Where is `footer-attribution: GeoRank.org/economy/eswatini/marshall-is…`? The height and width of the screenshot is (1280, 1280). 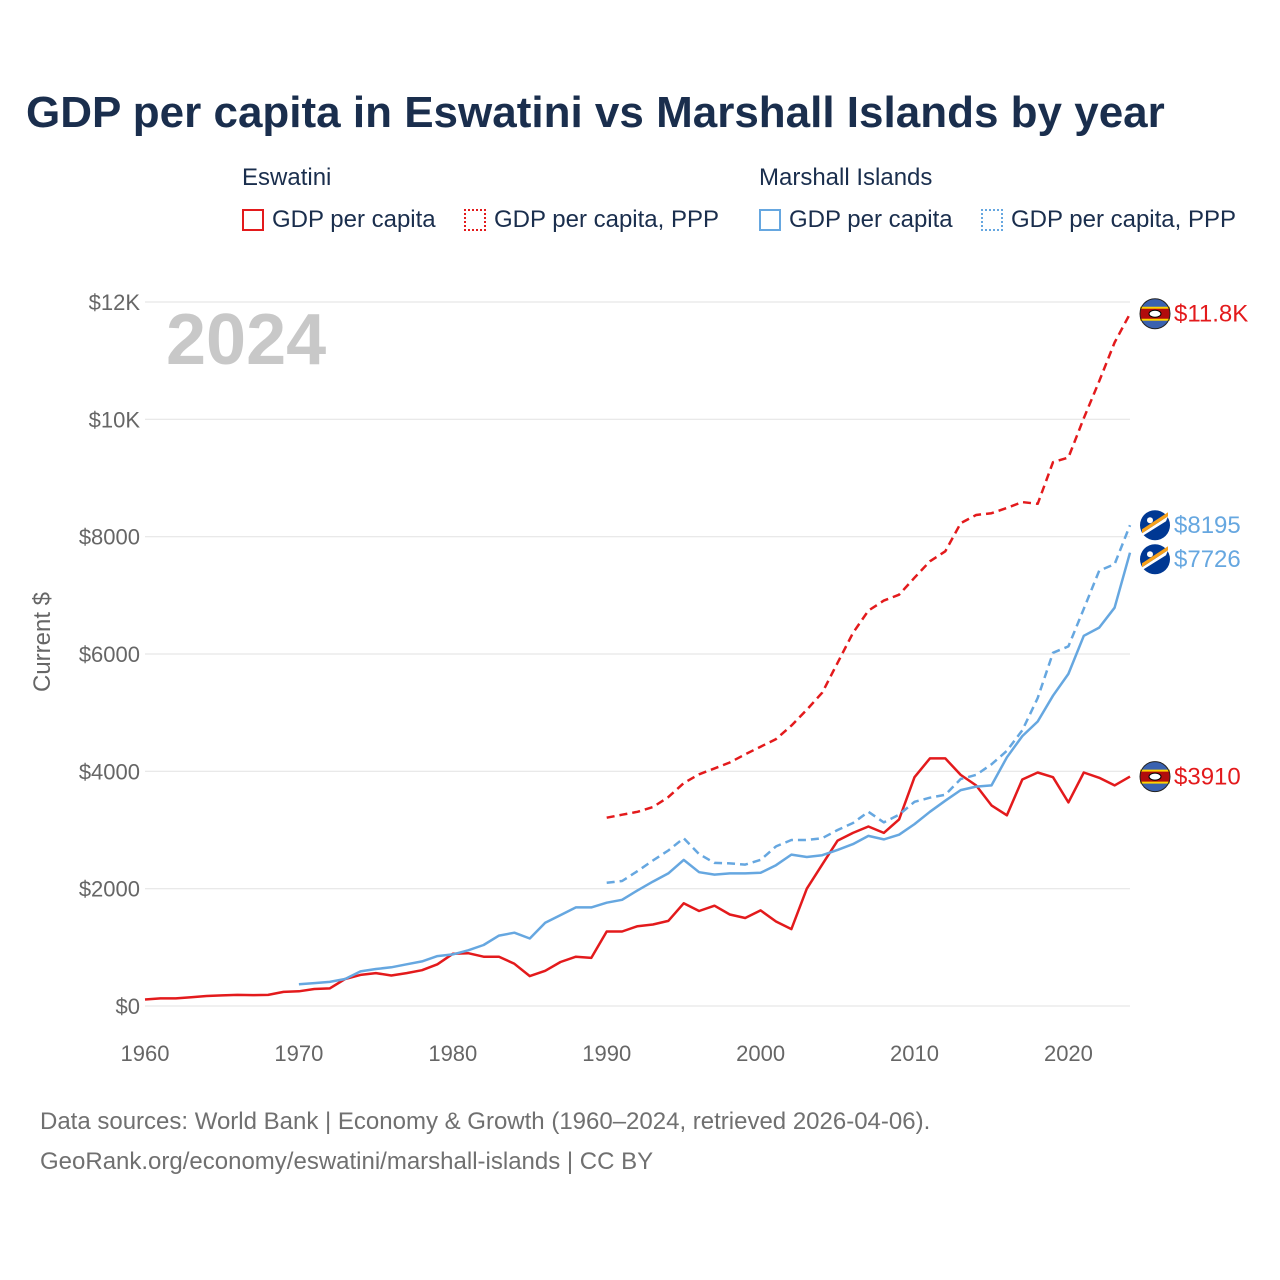
footer-attribution: GeoRank.org/economy/eswatini/marshall-is… is located at coordinates (347, 1161).